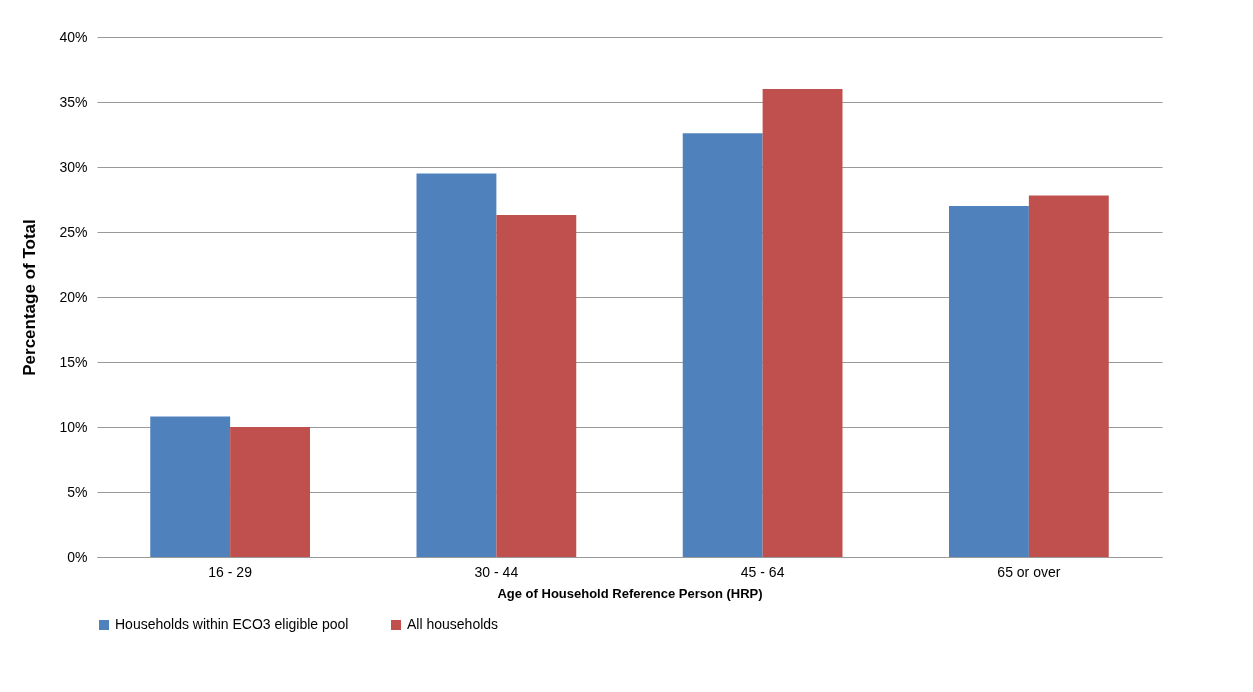 This screenshot has height=692, width=1253. I want to click on y-tick-label: 5%, so click(77, 491).